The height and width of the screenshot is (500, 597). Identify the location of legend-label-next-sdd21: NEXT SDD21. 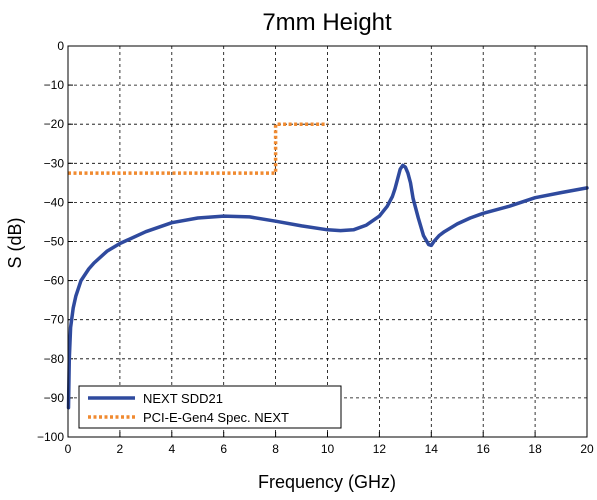
(183, 398).